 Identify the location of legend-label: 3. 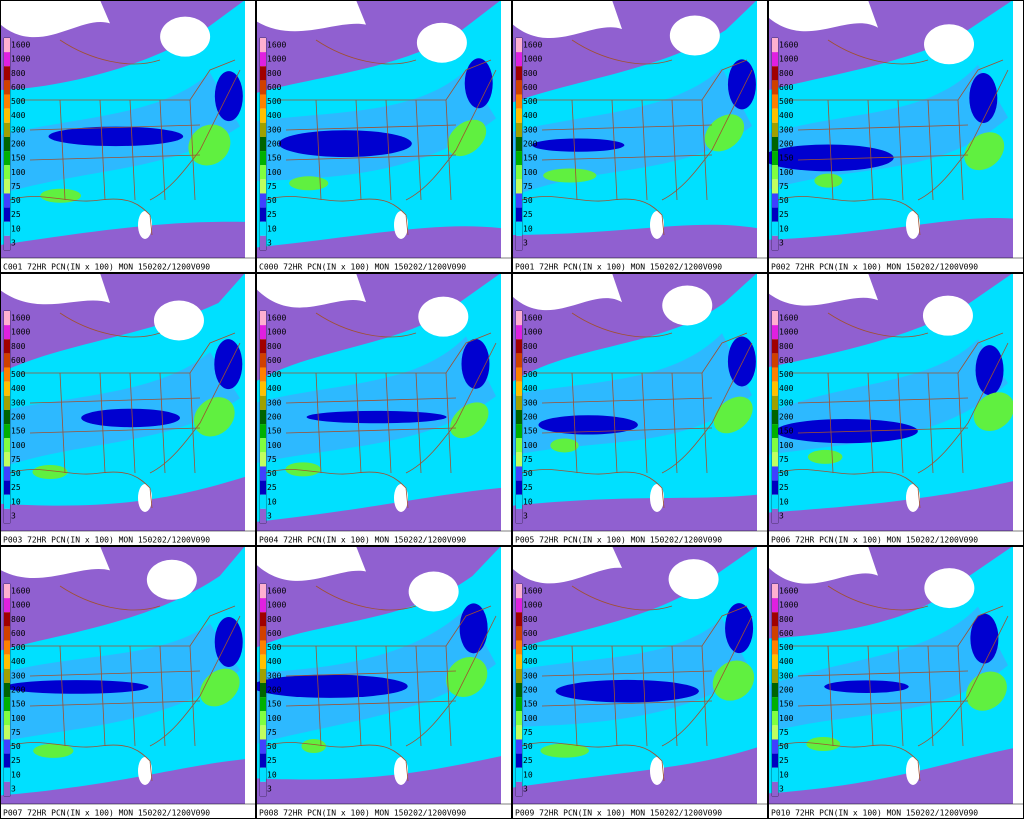
(269, 242).